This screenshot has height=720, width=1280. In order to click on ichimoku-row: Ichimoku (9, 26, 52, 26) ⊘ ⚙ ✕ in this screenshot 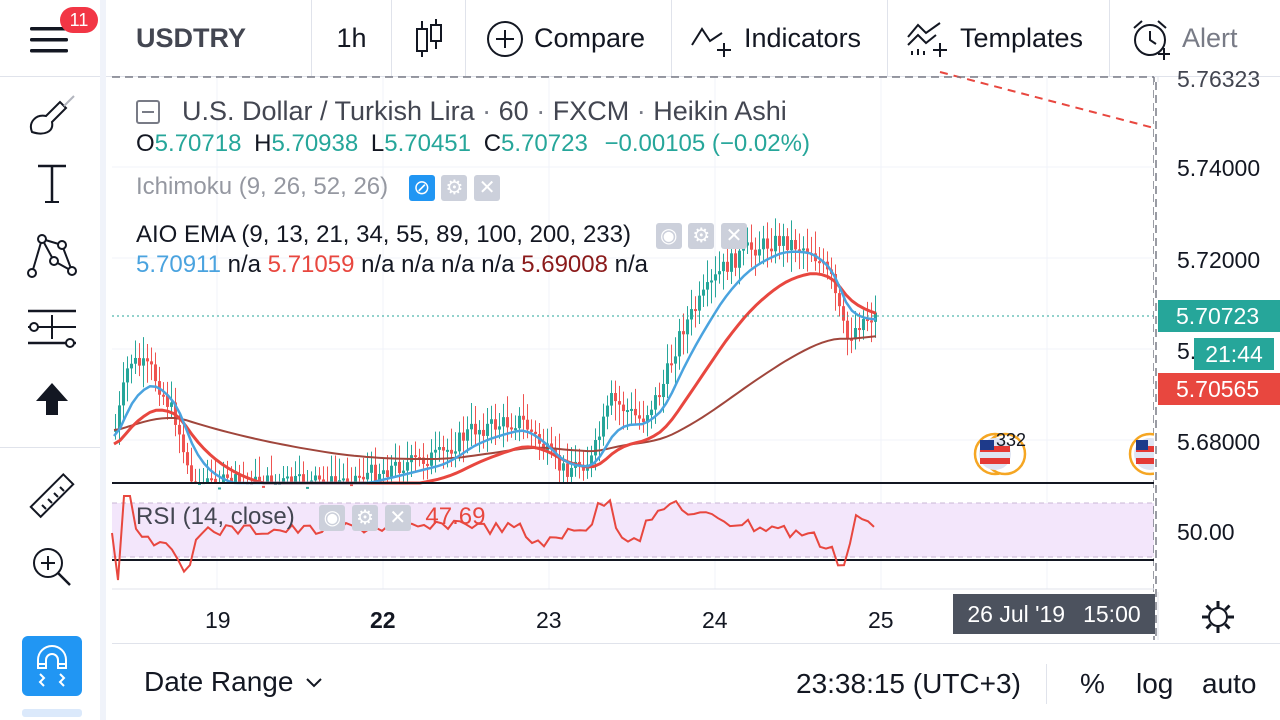, I will do `click(318, 187)`.